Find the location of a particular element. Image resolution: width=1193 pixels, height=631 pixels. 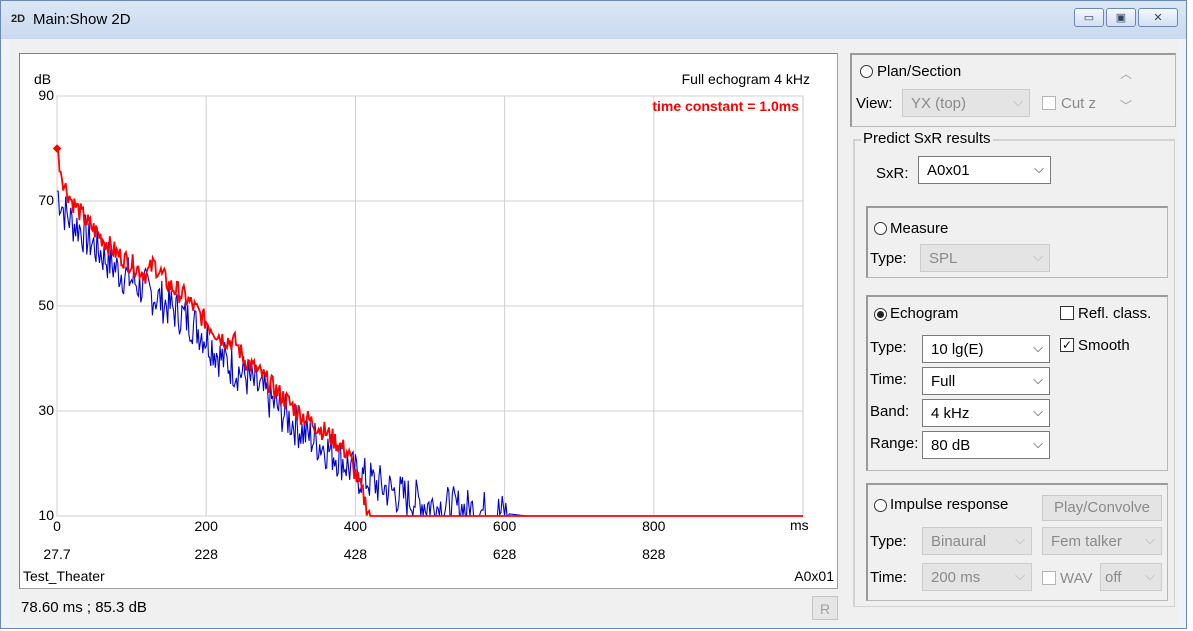

chart-title: Full echogram 4 kHz is located at coordinates (746, 79).